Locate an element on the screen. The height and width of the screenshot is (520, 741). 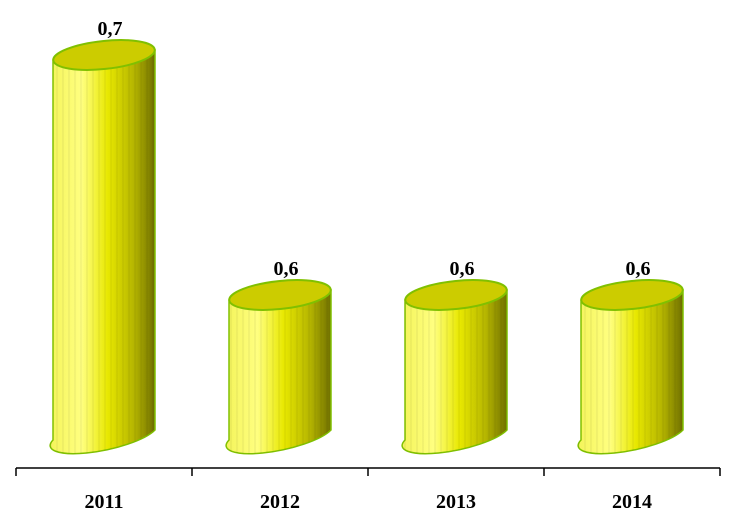
bar-2014: 0,6 is located at coordinates (630, 356).